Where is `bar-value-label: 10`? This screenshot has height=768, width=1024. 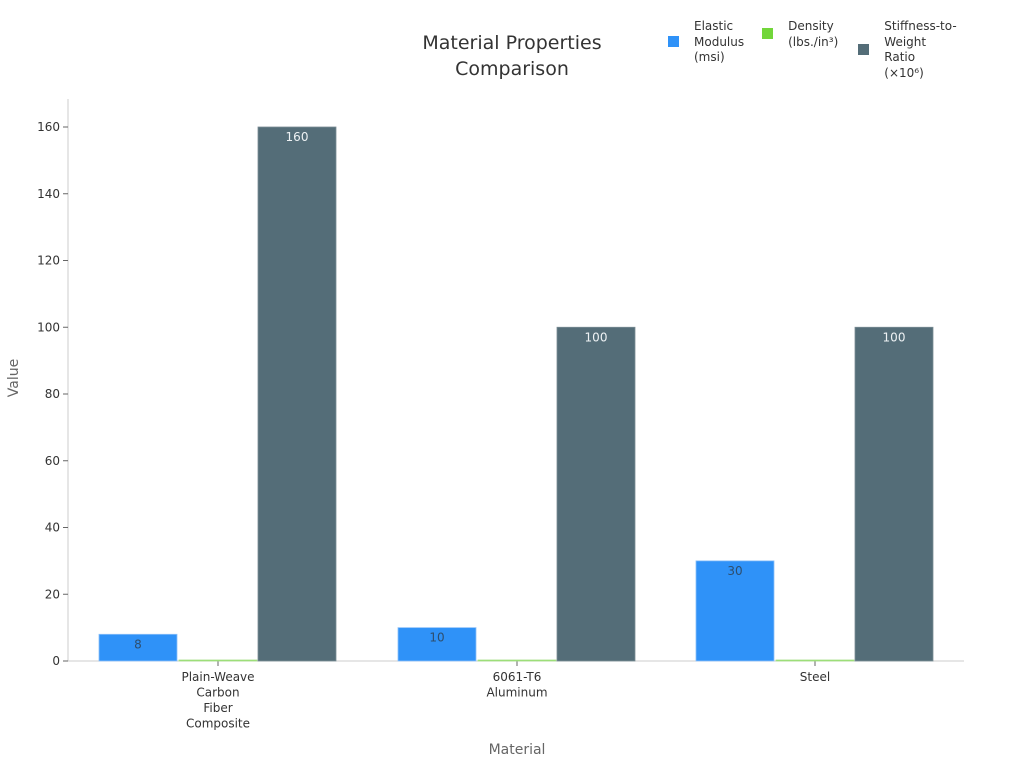
bar-value-label: 10 is located at coordinates (436, 638).